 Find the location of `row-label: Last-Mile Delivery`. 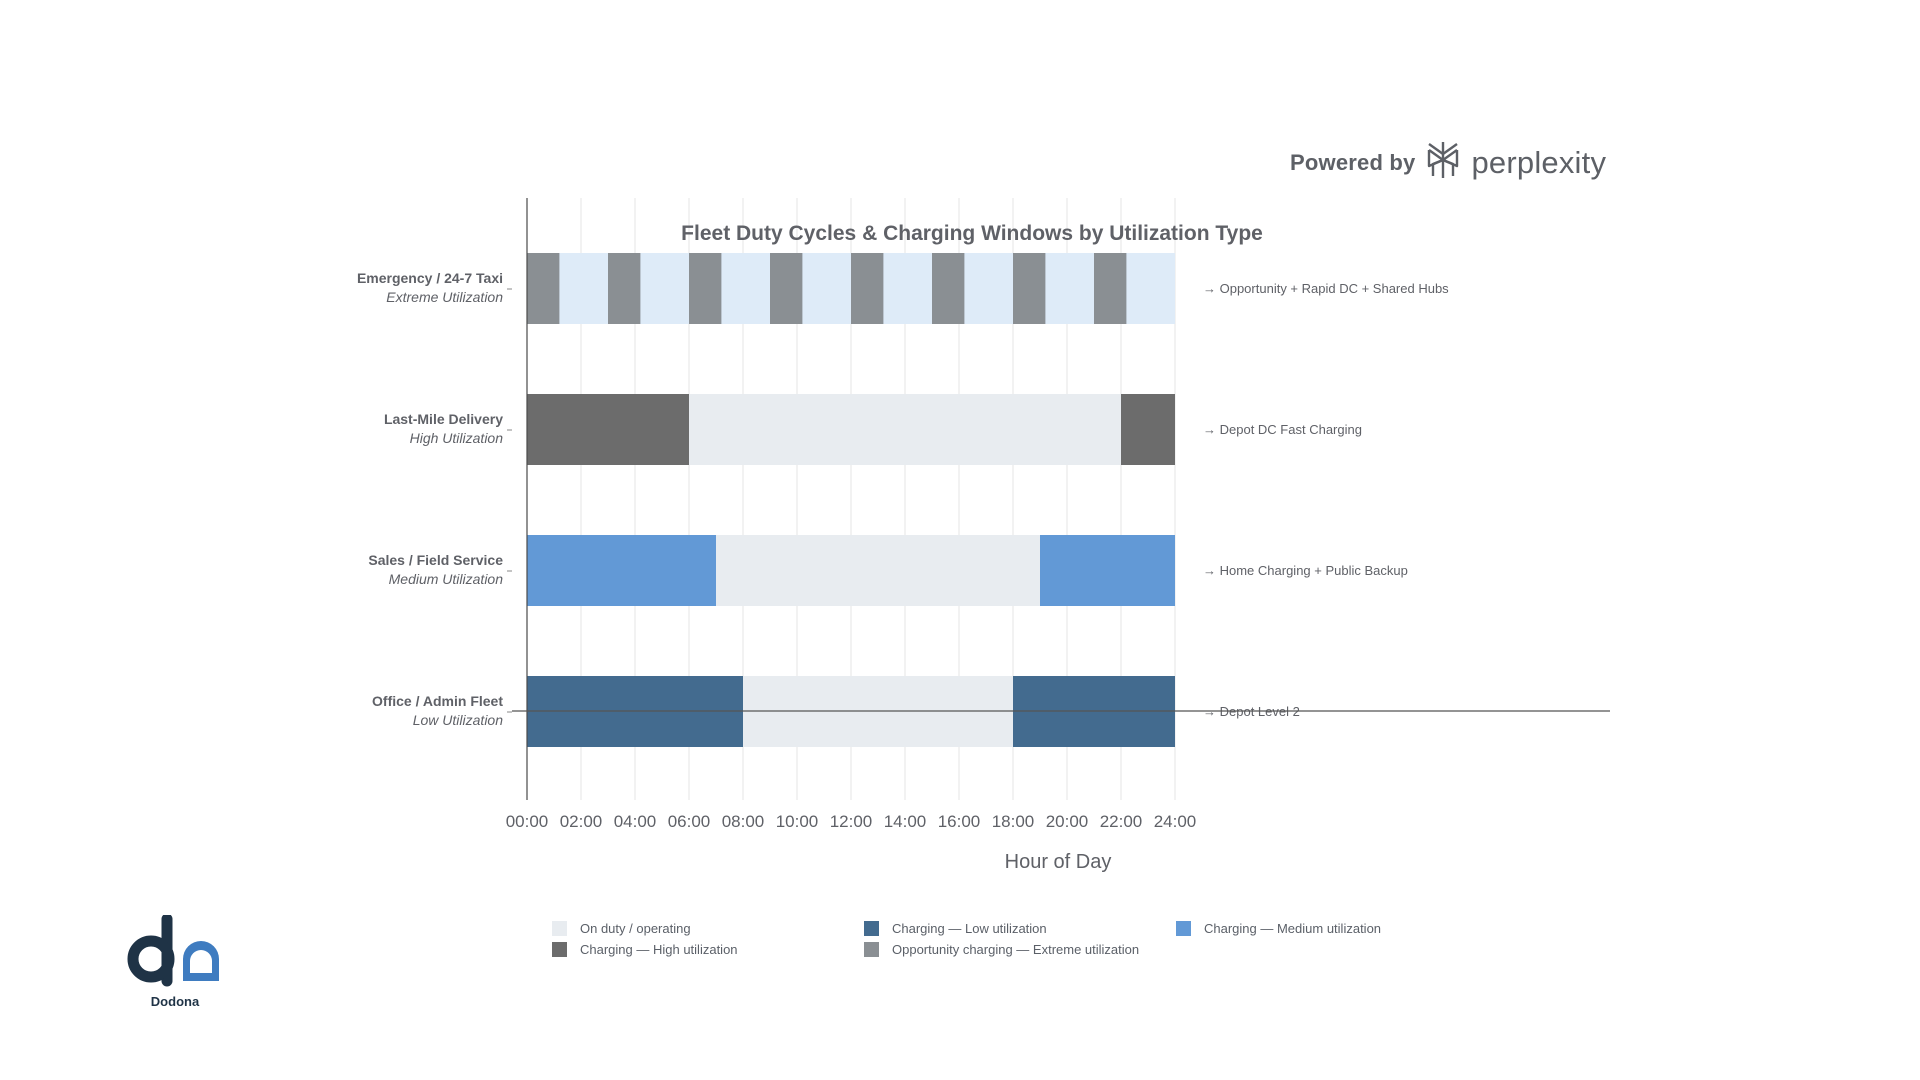

row-label: Last-Mile Delivery is located at coordinates (443, 419).